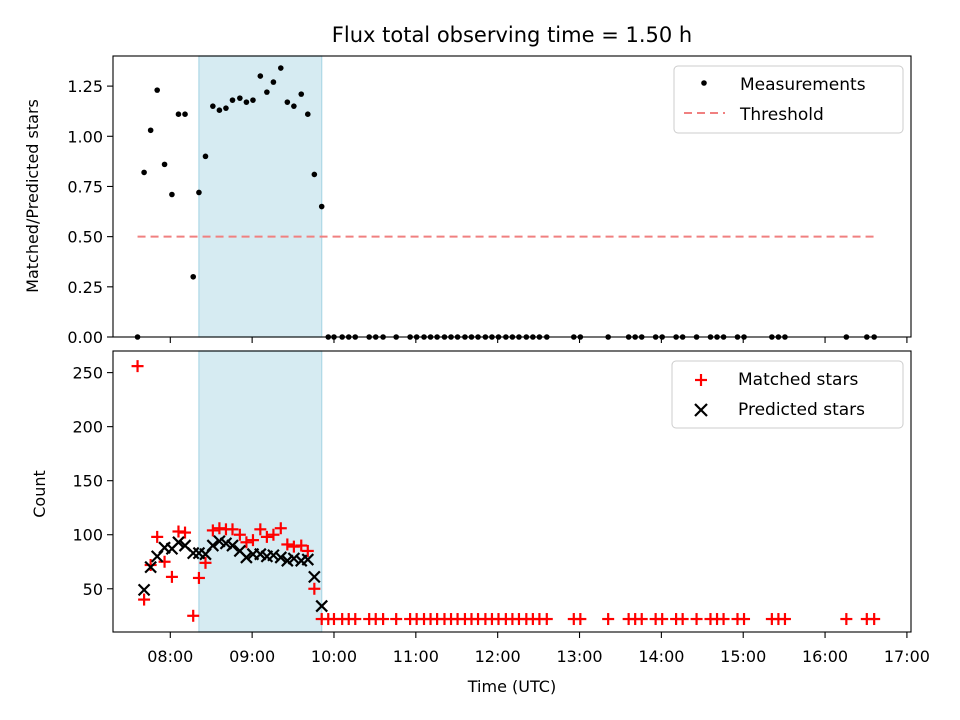  What do you see at coordinates (260, 196) in the screenshot?
I see `top-observing-window` at bounding box center [260, 196].